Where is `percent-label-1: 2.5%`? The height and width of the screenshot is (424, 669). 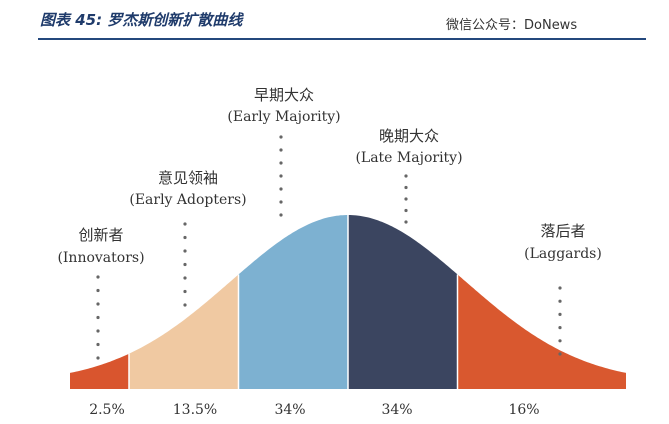 percent-label-1: 2.5% is located at coordinates (107, 410).